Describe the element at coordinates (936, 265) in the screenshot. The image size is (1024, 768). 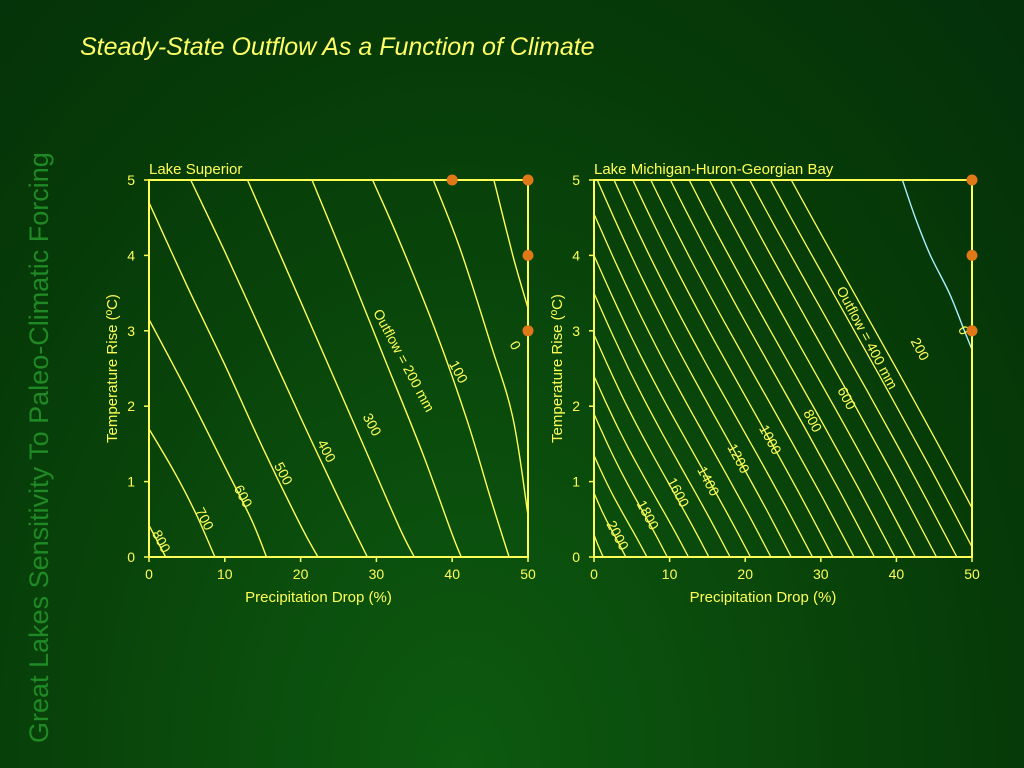
I see `contour-line-zero` at that location.